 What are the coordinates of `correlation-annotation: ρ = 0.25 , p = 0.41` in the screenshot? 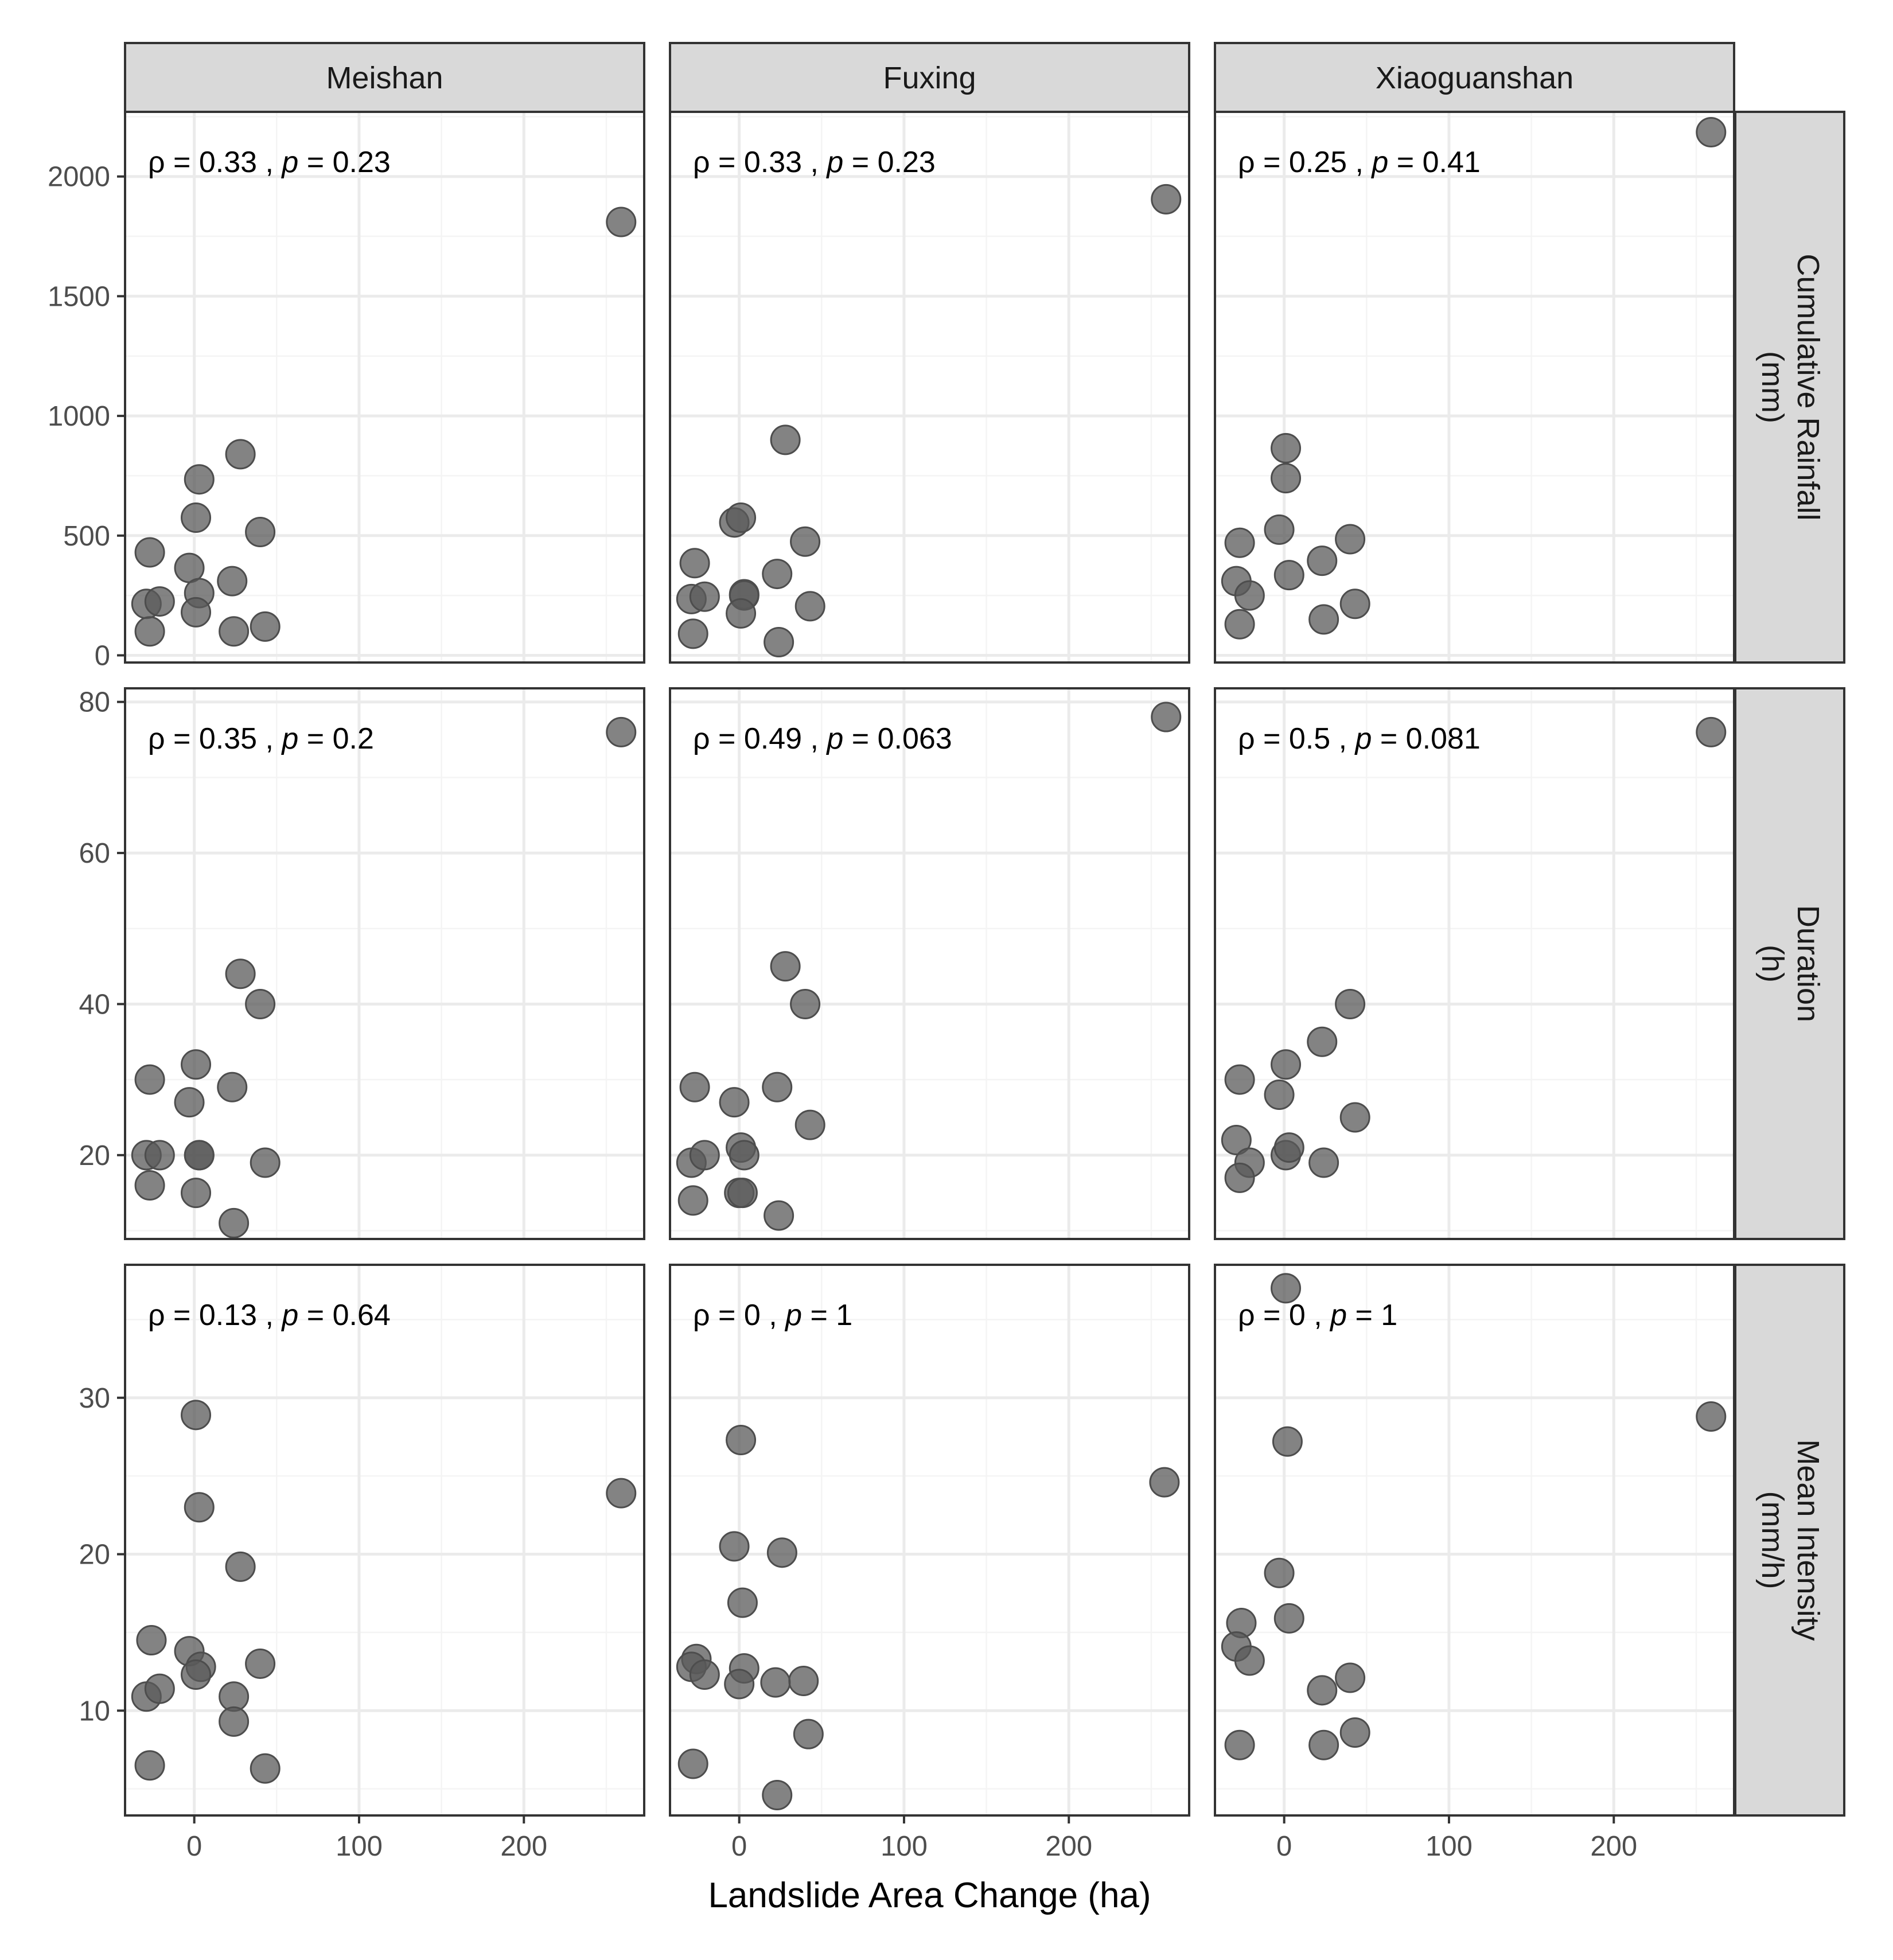 It's located at (1359, 162).